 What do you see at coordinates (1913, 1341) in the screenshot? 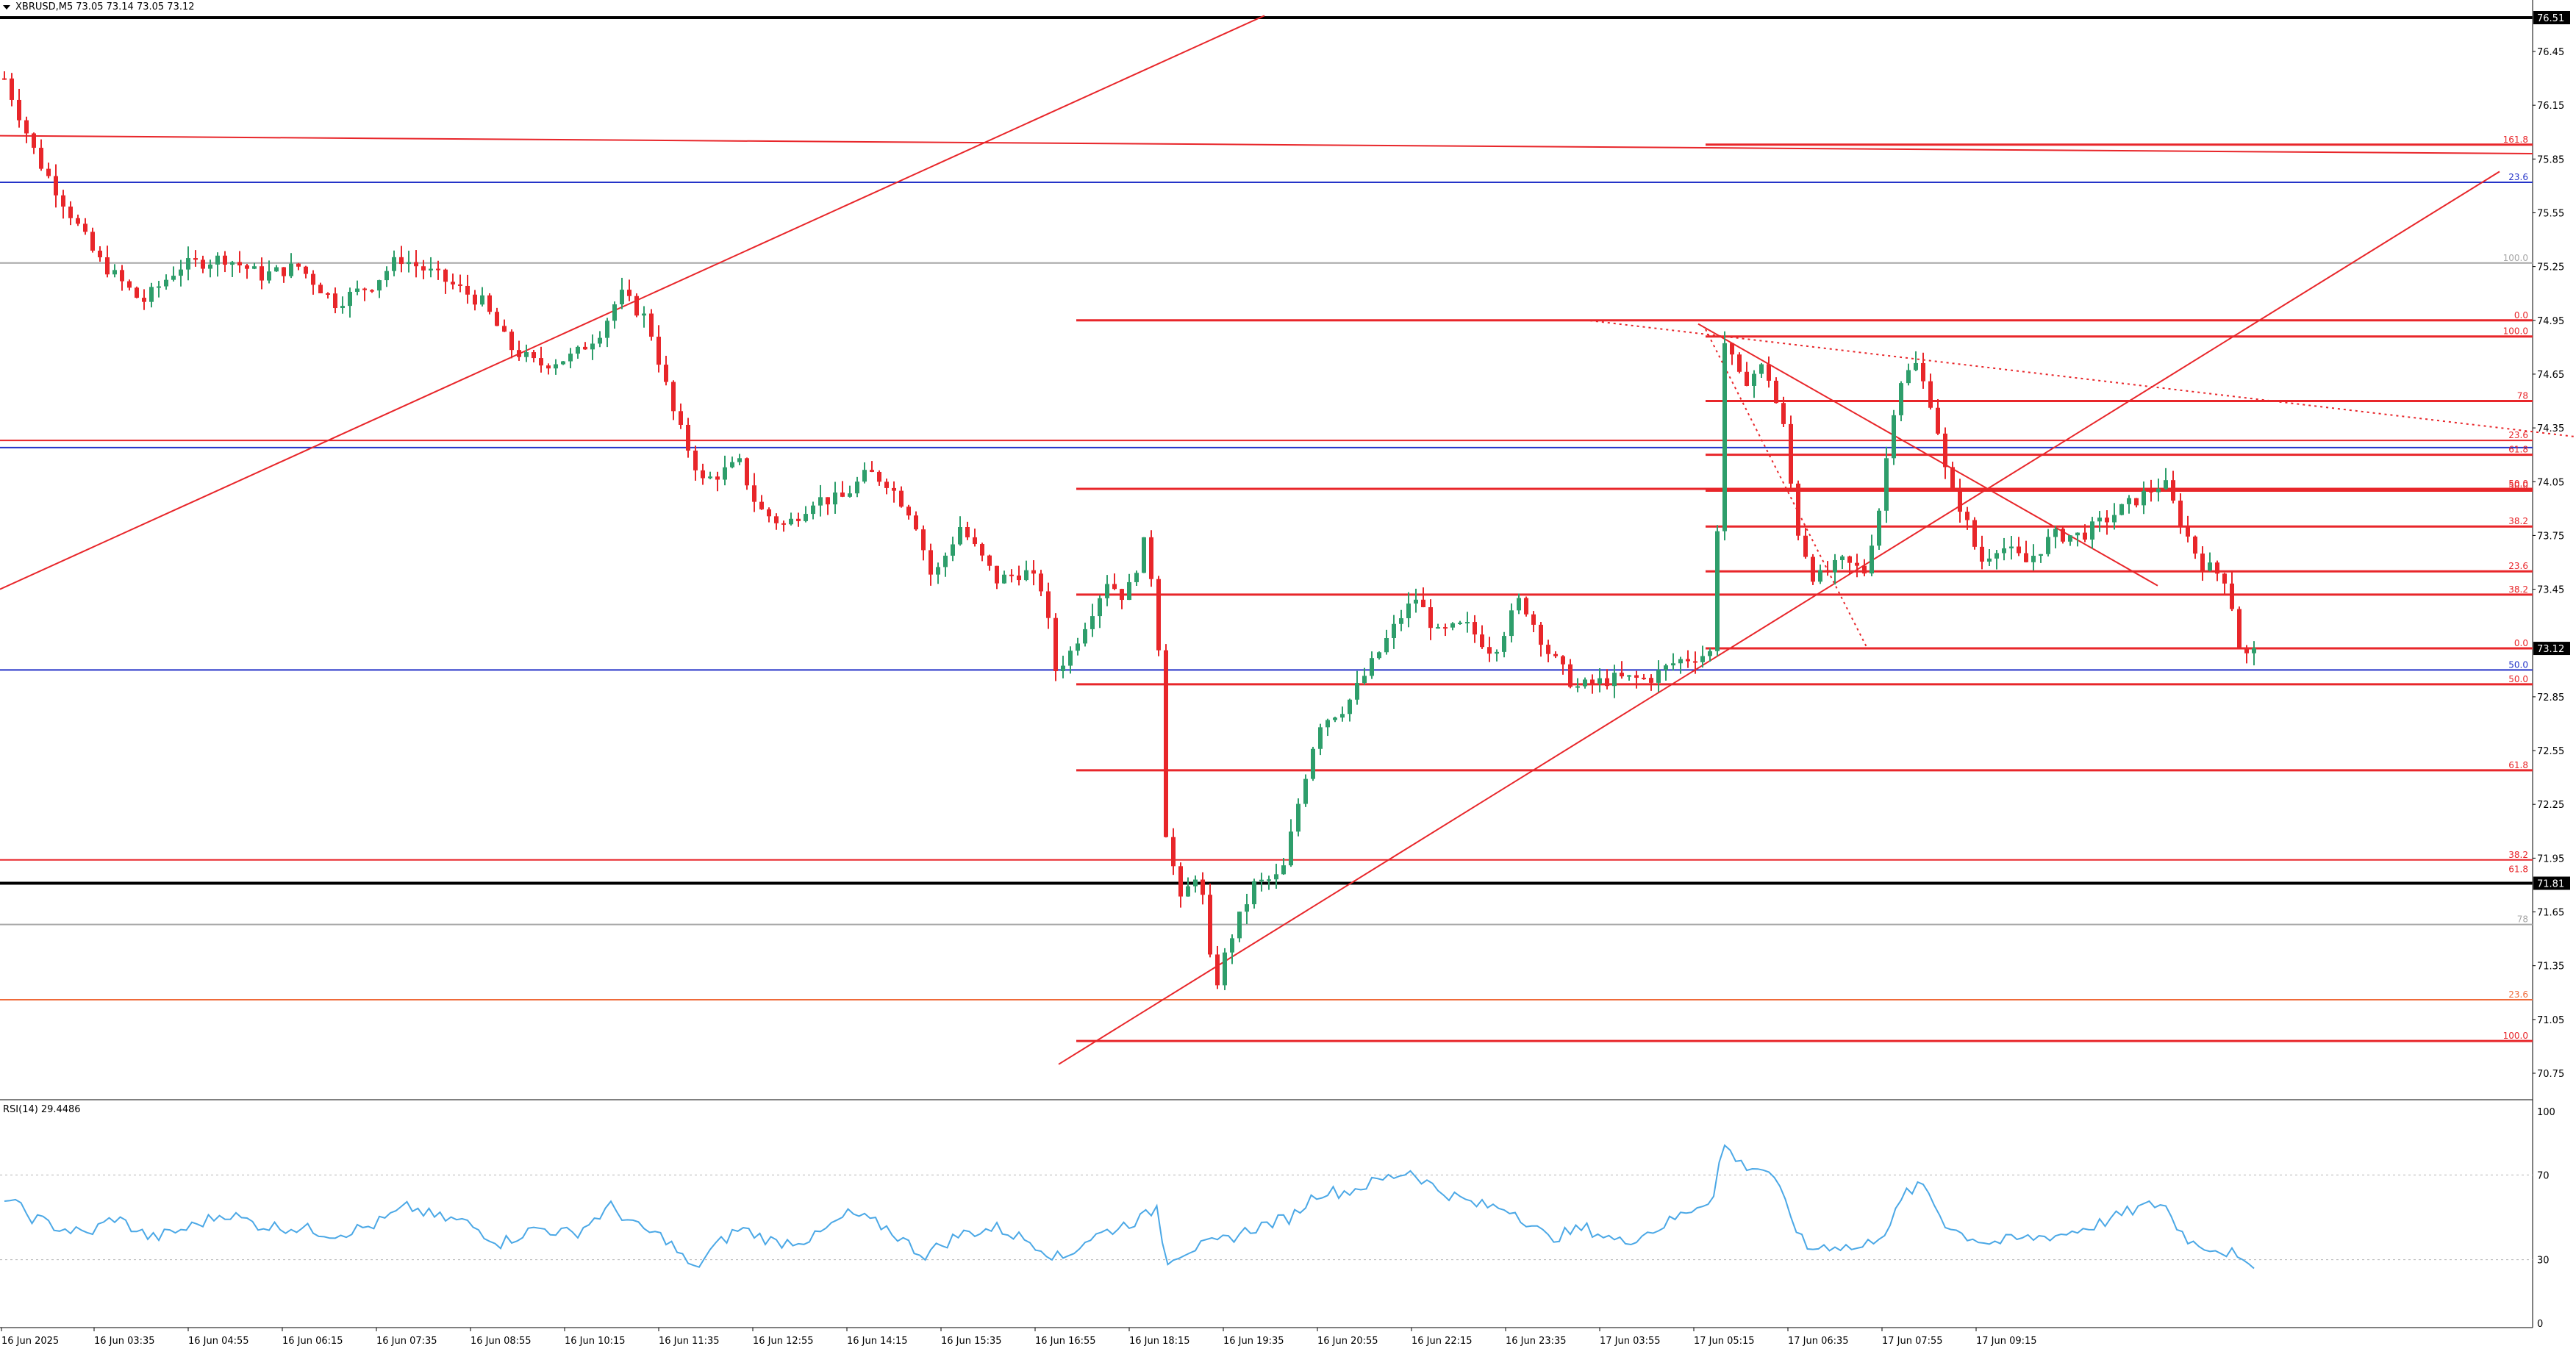
I see `time-axis-label: 17 Jun 07:55` at bounding box center [1913, 1341].